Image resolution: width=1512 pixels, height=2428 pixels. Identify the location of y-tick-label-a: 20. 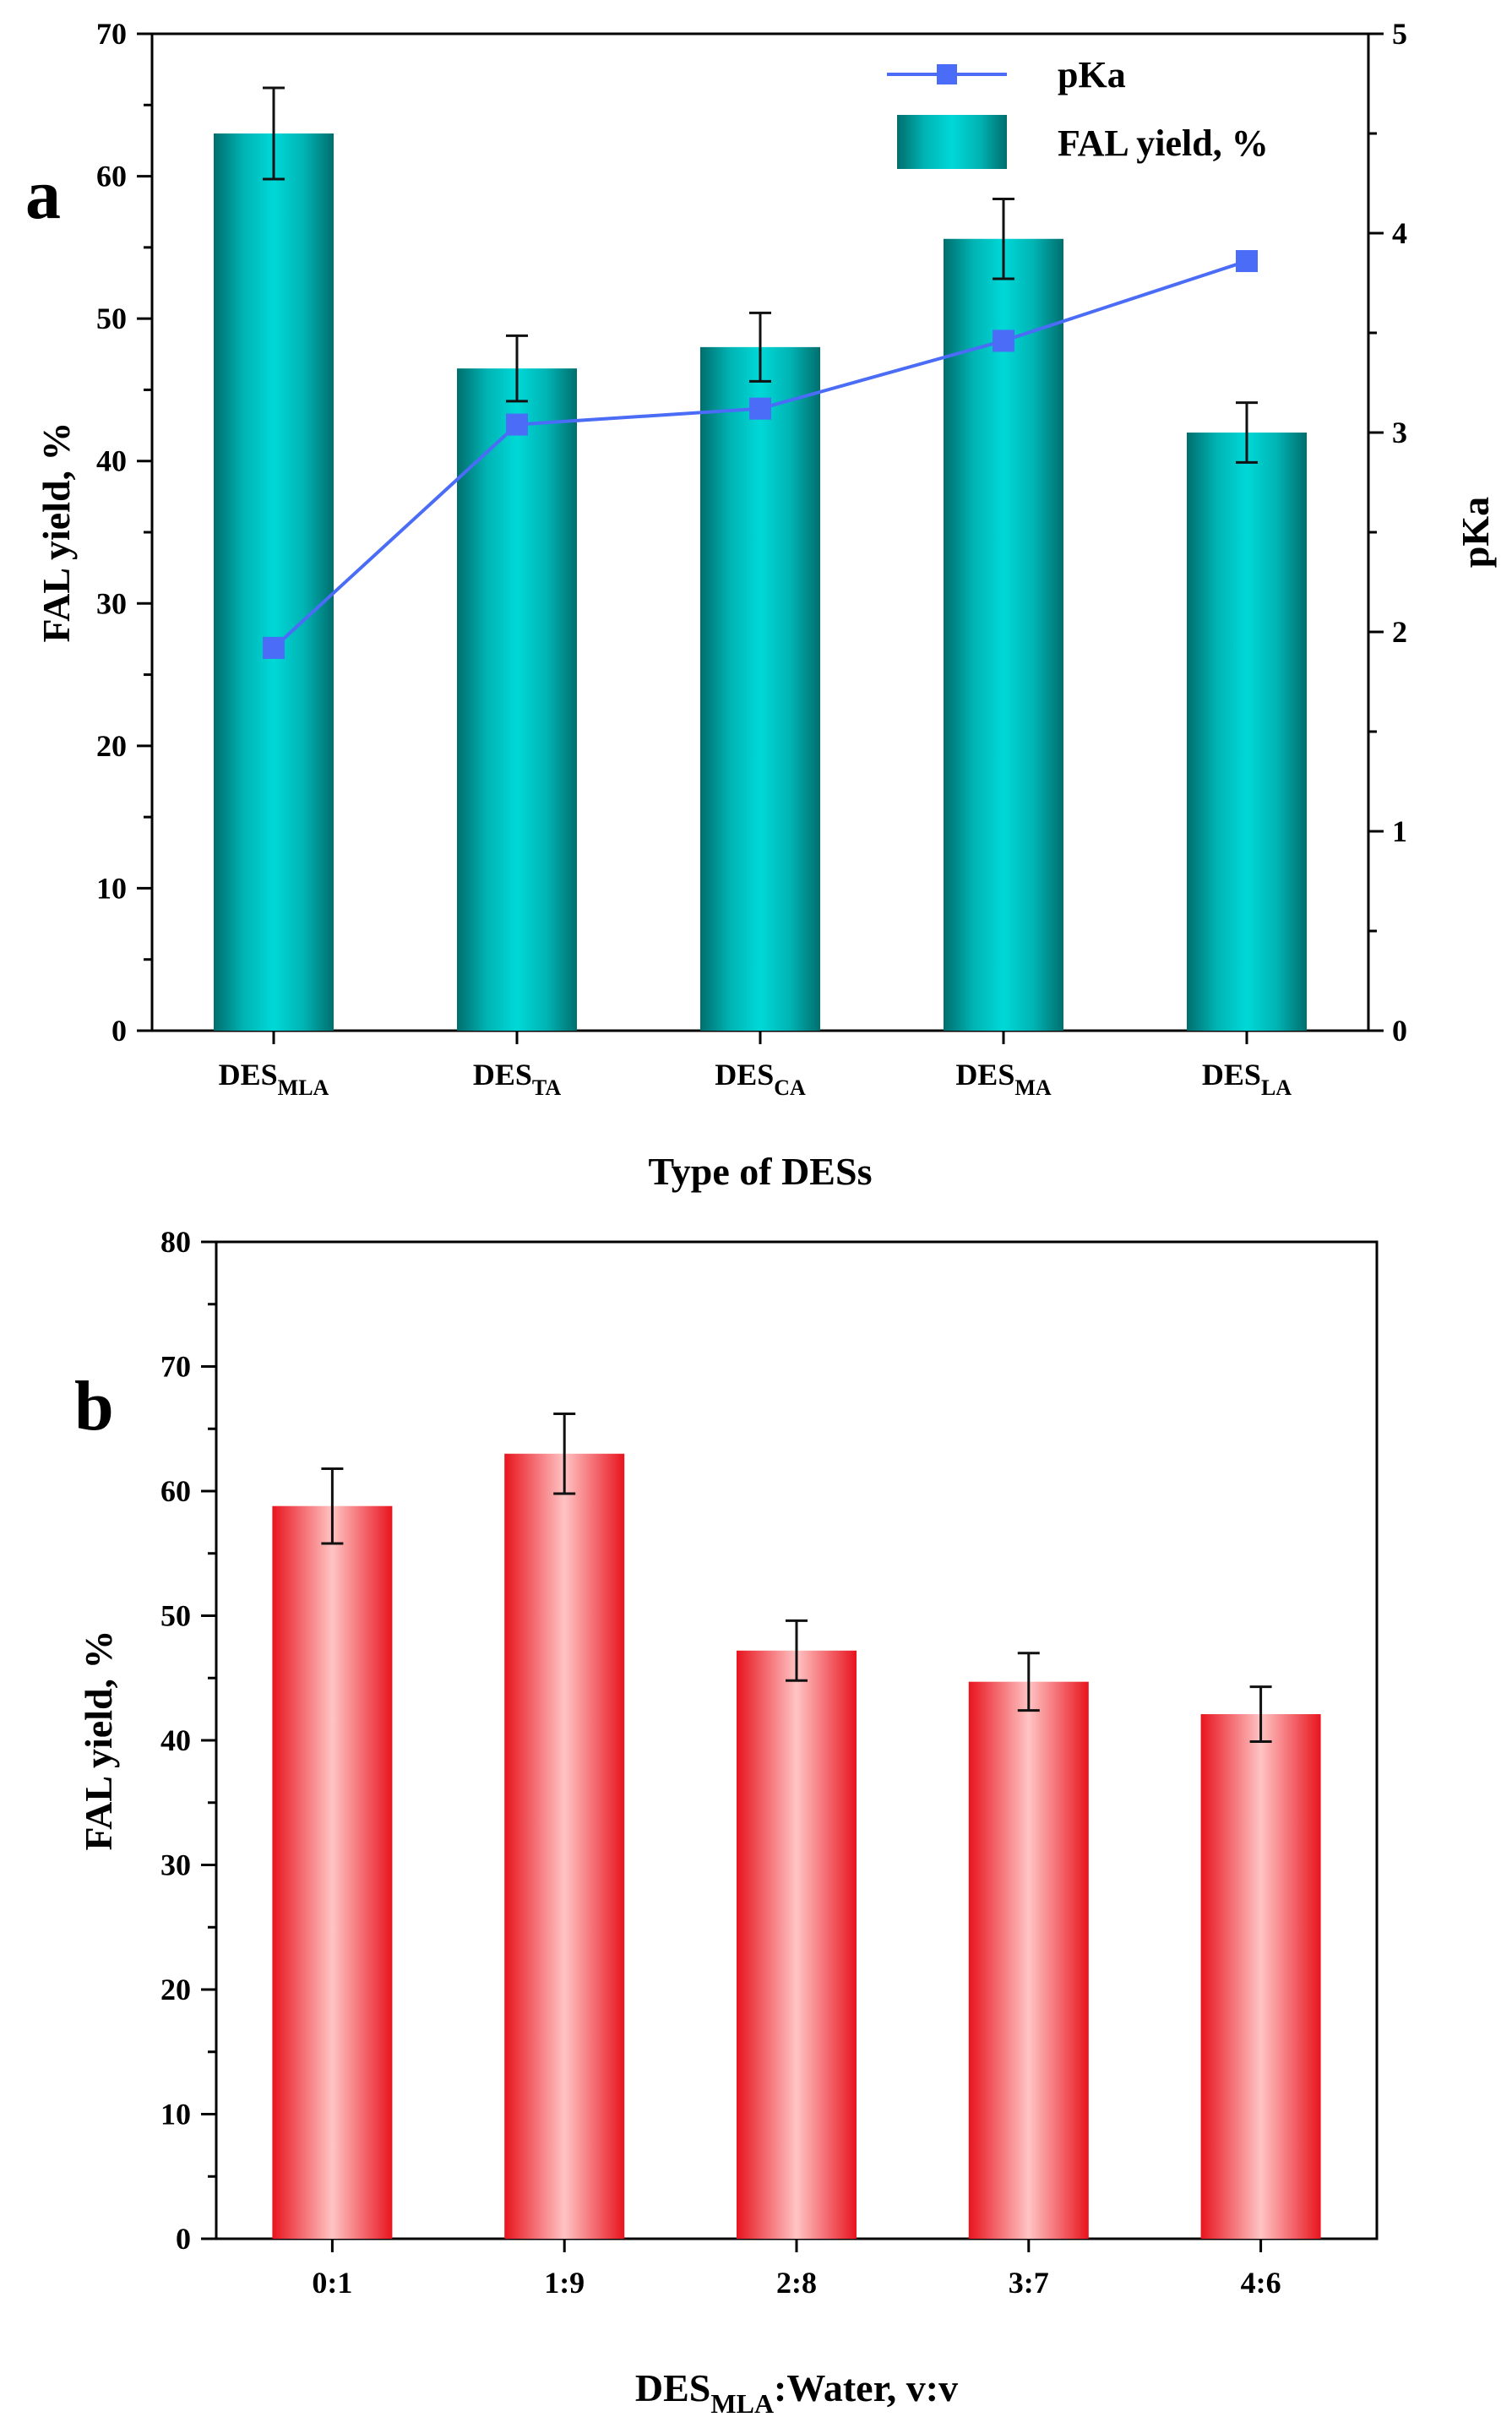
(112, 746).